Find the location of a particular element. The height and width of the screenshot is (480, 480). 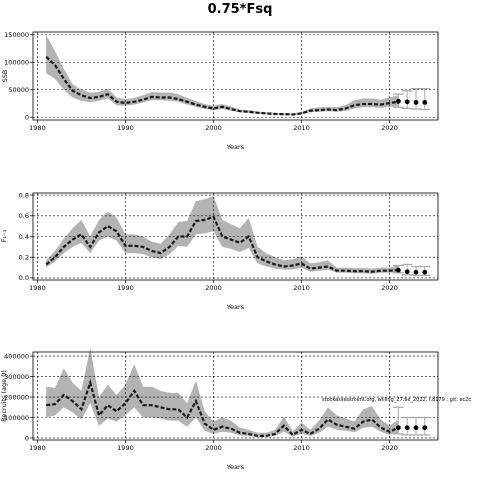

y-tick-label: 0.8 is located at coordinates (24, 195).